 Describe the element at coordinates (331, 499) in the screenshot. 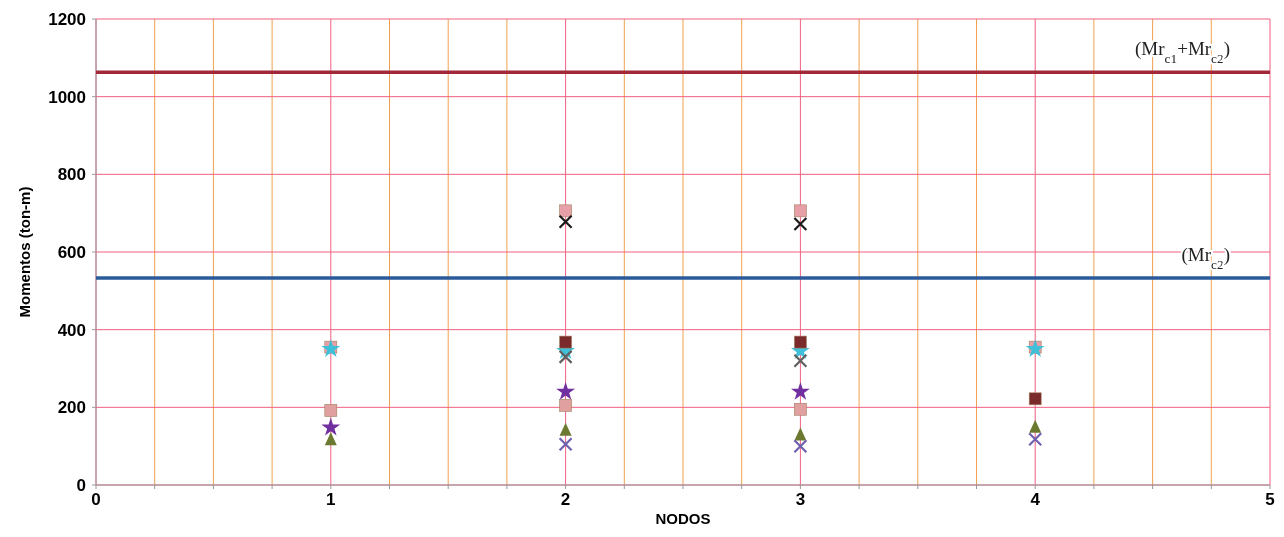

I see `x-tick-label: 1` at that location.